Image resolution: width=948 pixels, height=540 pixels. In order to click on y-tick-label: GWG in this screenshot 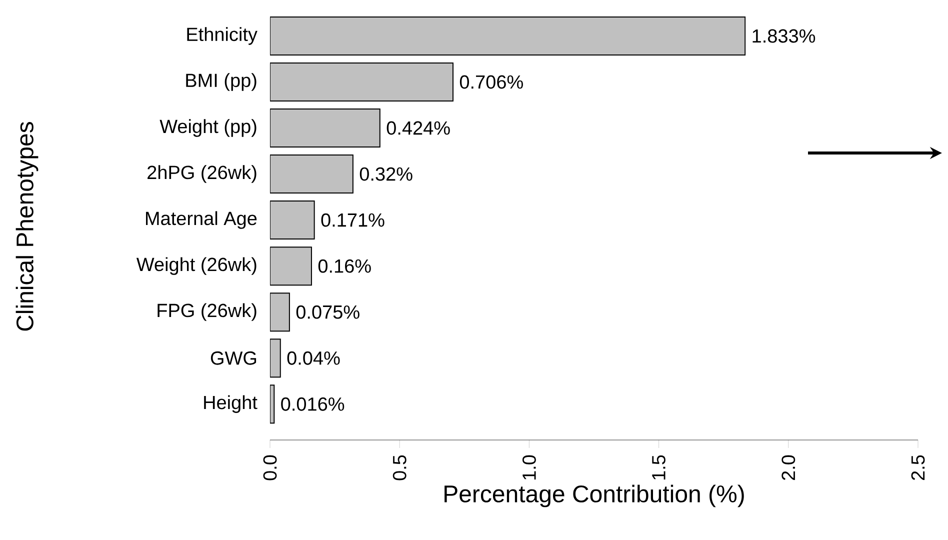, I will do `click(233, 358)`.